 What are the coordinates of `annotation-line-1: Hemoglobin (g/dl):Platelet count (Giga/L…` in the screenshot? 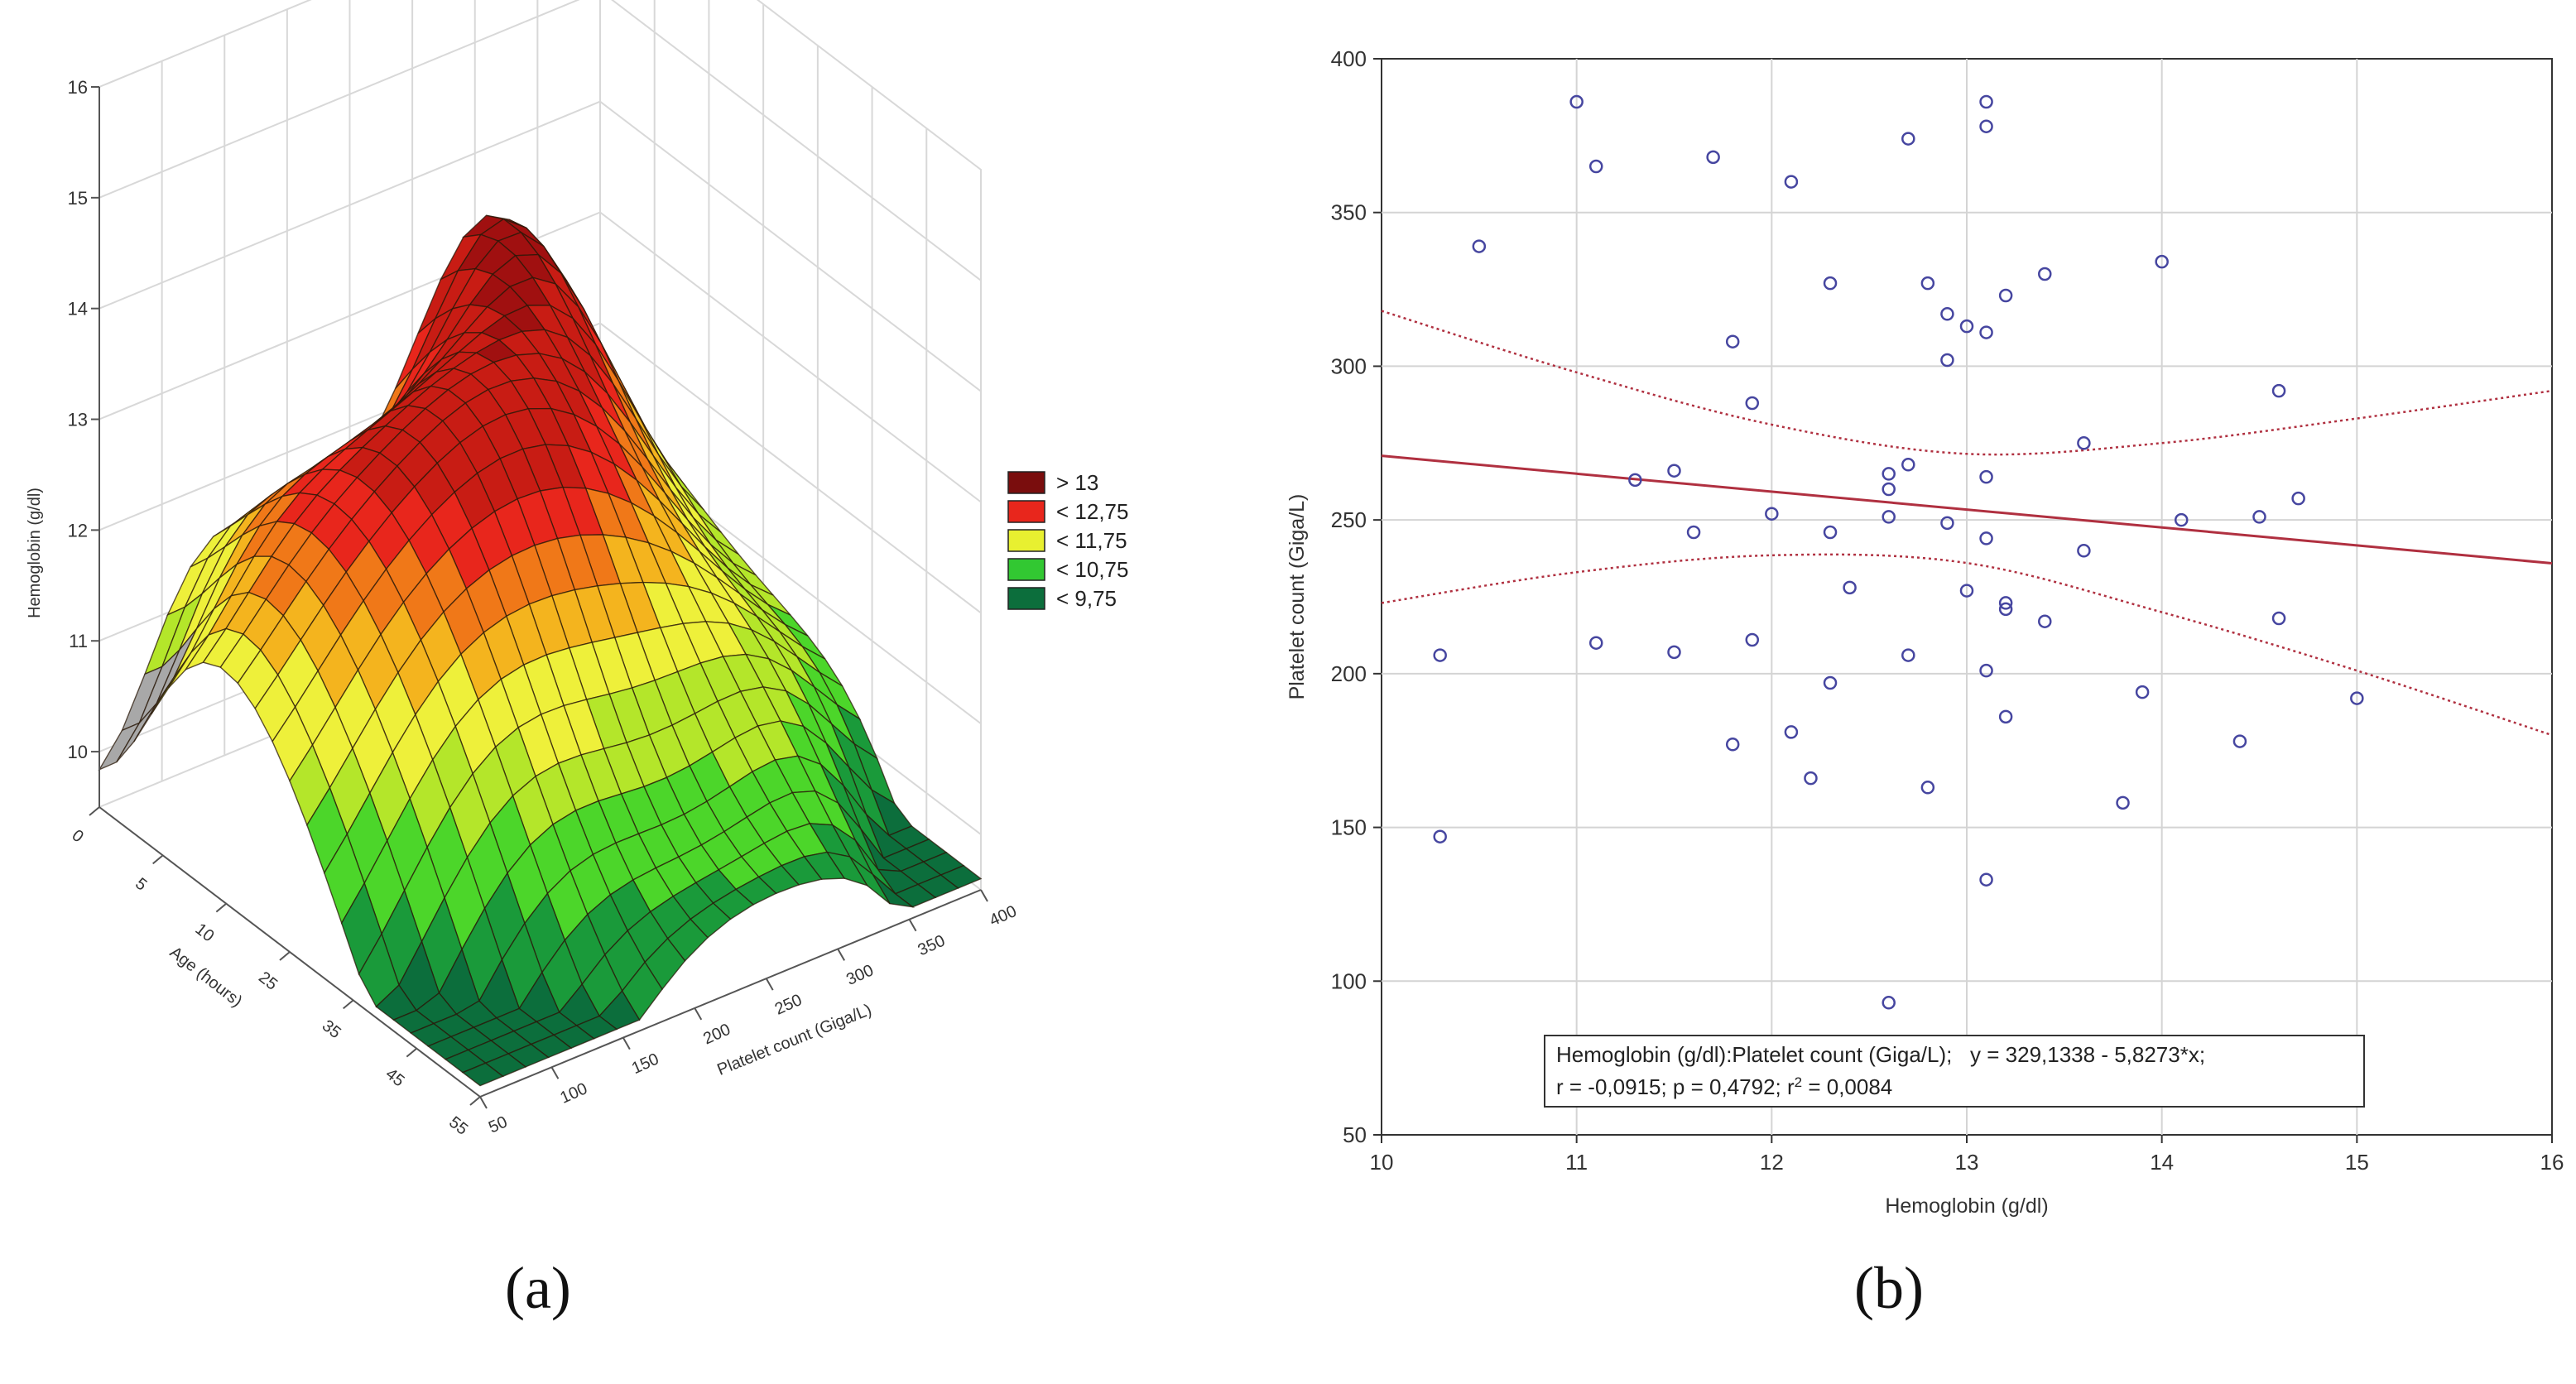 It's located at (1880, 1054).